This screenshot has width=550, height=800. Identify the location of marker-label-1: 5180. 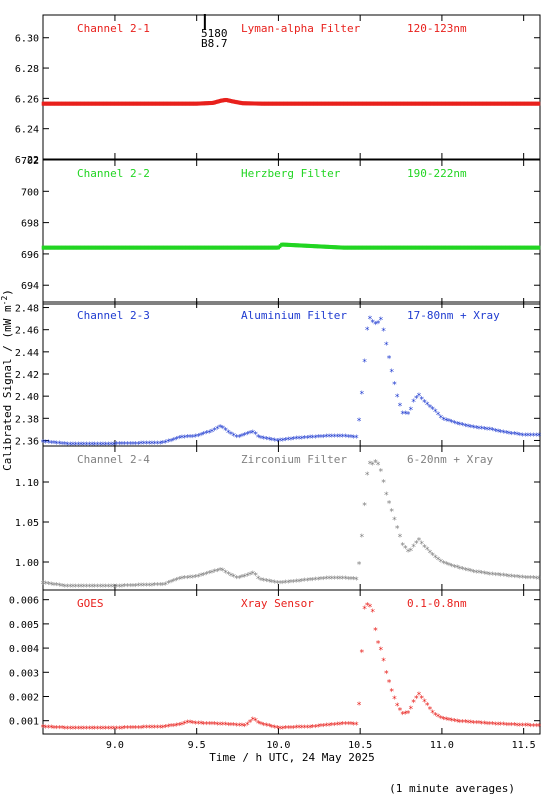
(214, 33).